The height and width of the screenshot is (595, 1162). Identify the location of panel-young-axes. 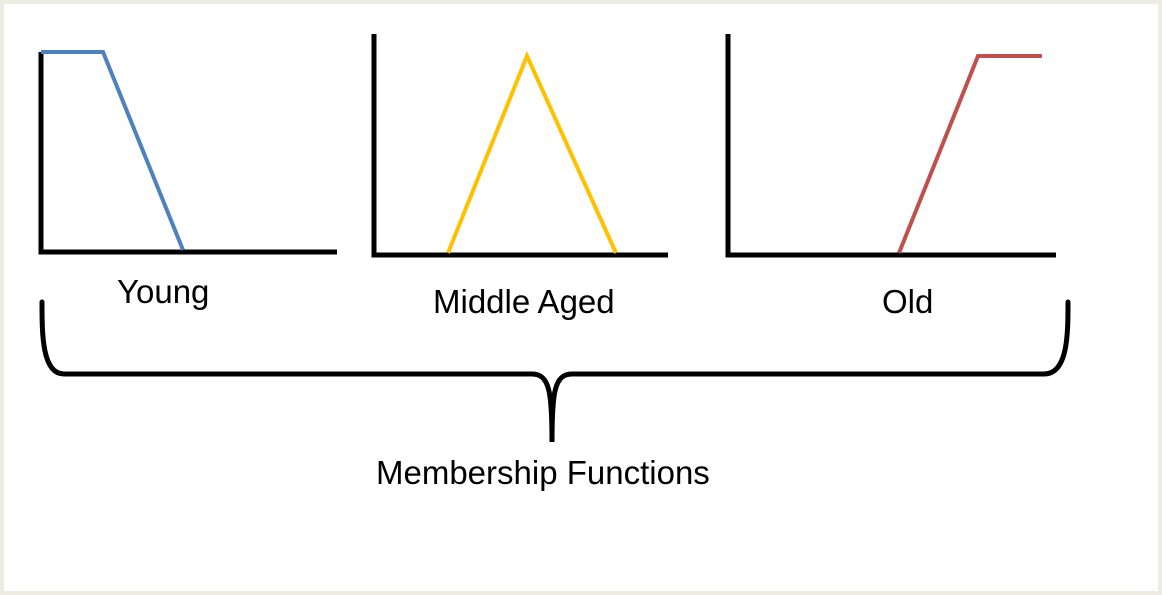
(187, 153).